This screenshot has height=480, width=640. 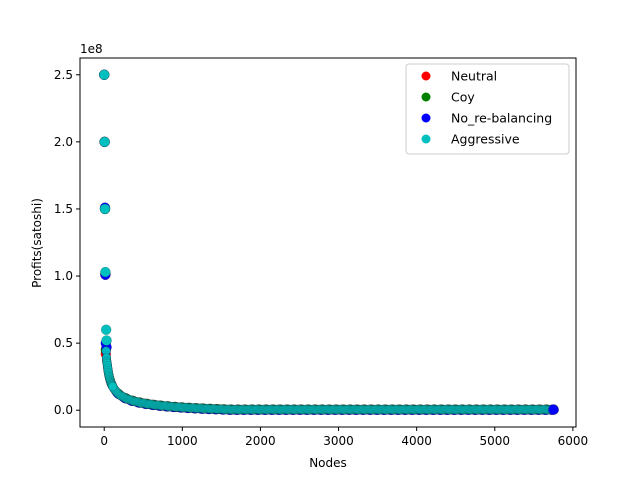 What do you see at coordinates (63, 410) in the screenshot?
I see `y-tick-label: 0.0` at bounding box center [63, 410].